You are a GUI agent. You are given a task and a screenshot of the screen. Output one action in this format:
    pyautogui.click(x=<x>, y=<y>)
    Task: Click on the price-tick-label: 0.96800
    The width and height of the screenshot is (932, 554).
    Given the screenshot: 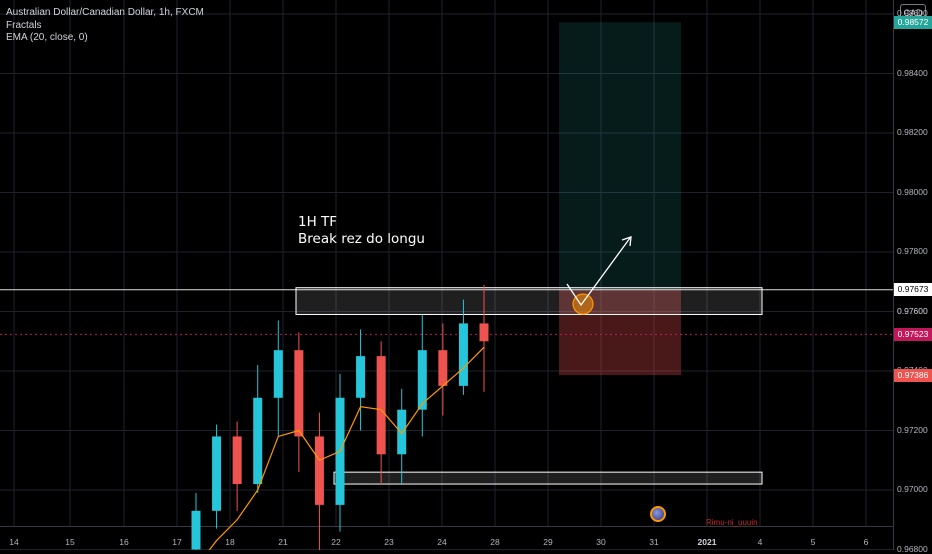 What is the action you would take?
    pyautogui.click(x=912, y=548)
    